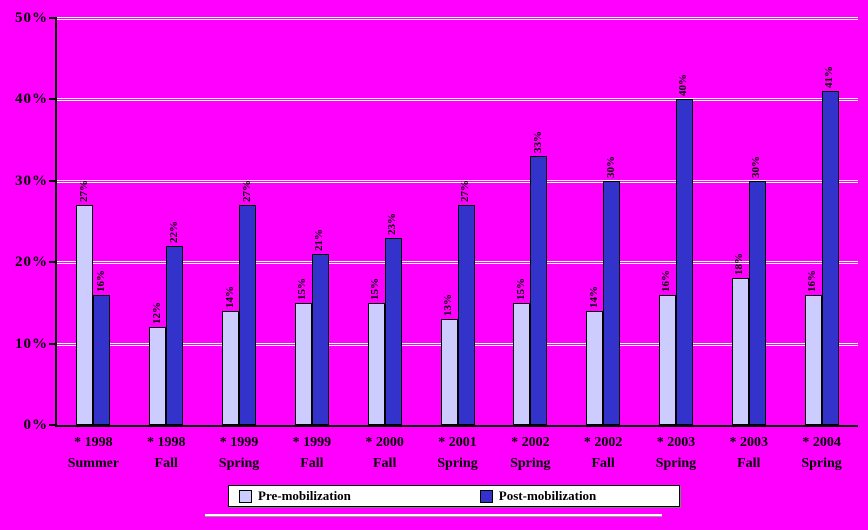 This screenshot has height=530, width=868. Describe the element at coordinates (359, 496) in the screenshot. I see `legend-entry-pre-mobilization: Pre-mobilization` at that location.